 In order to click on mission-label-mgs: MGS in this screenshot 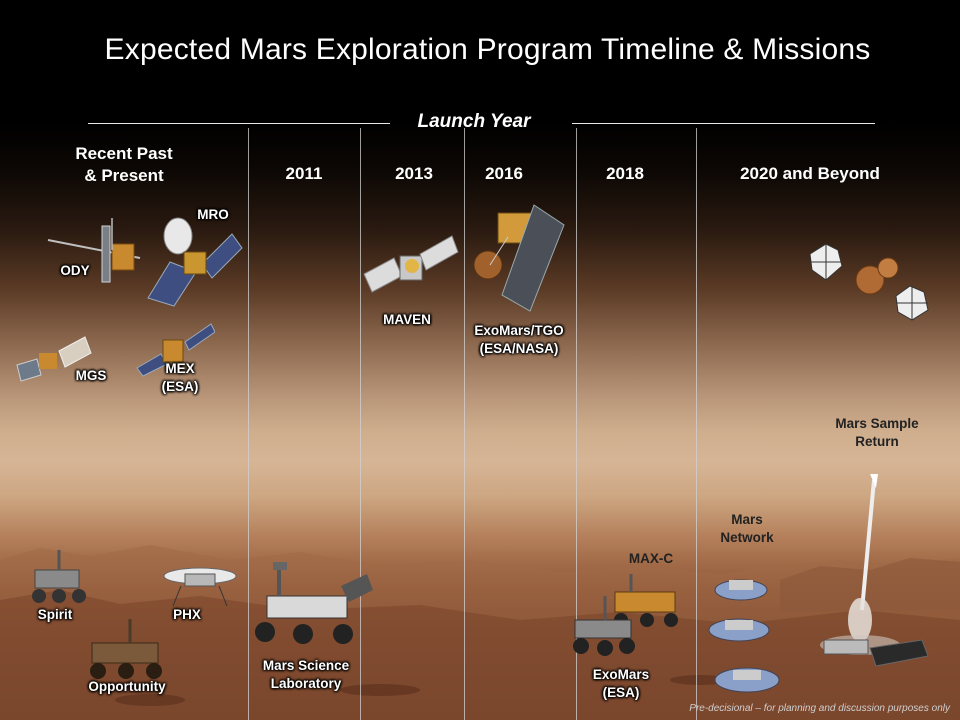, I will do `click(91, 375)`.